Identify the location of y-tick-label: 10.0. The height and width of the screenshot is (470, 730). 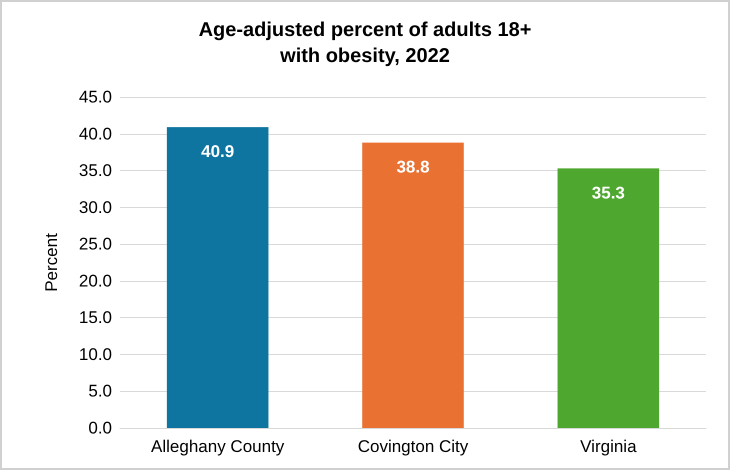
(95, 354).